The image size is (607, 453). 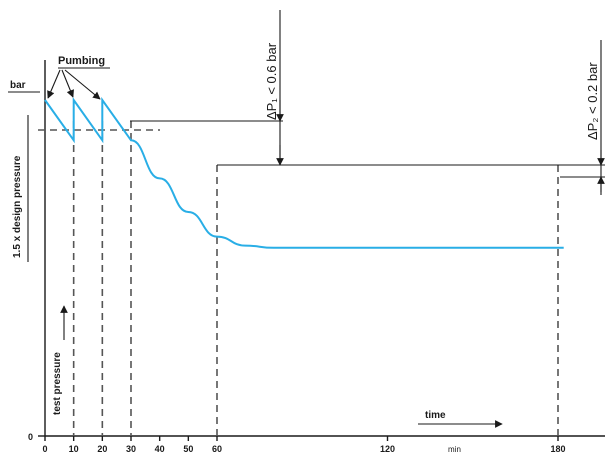 I want to click on x-tick-label-10: 10, so click(x=74, y=448).